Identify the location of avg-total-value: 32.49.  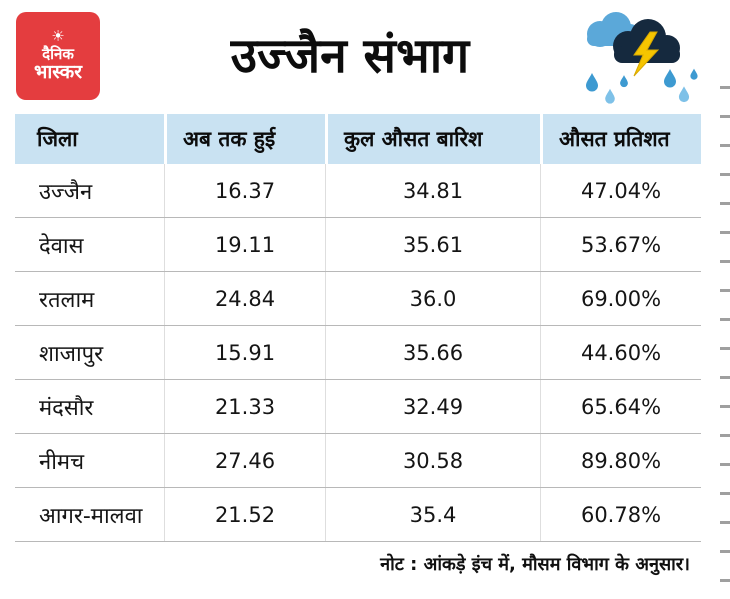
(432, 406).